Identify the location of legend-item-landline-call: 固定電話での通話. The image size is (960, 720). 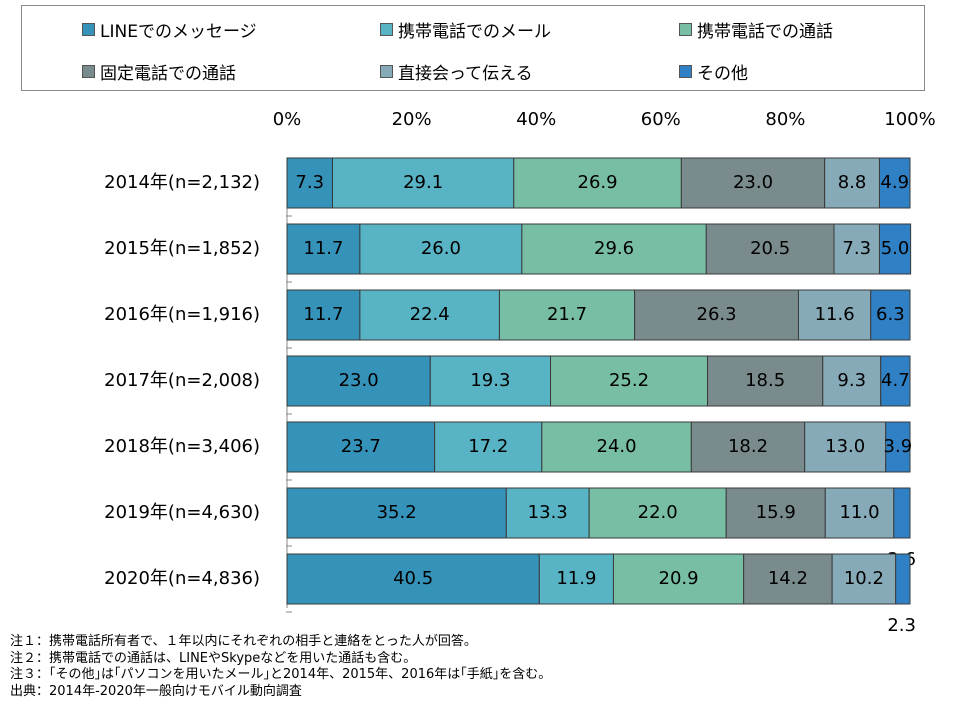
(159, 72).